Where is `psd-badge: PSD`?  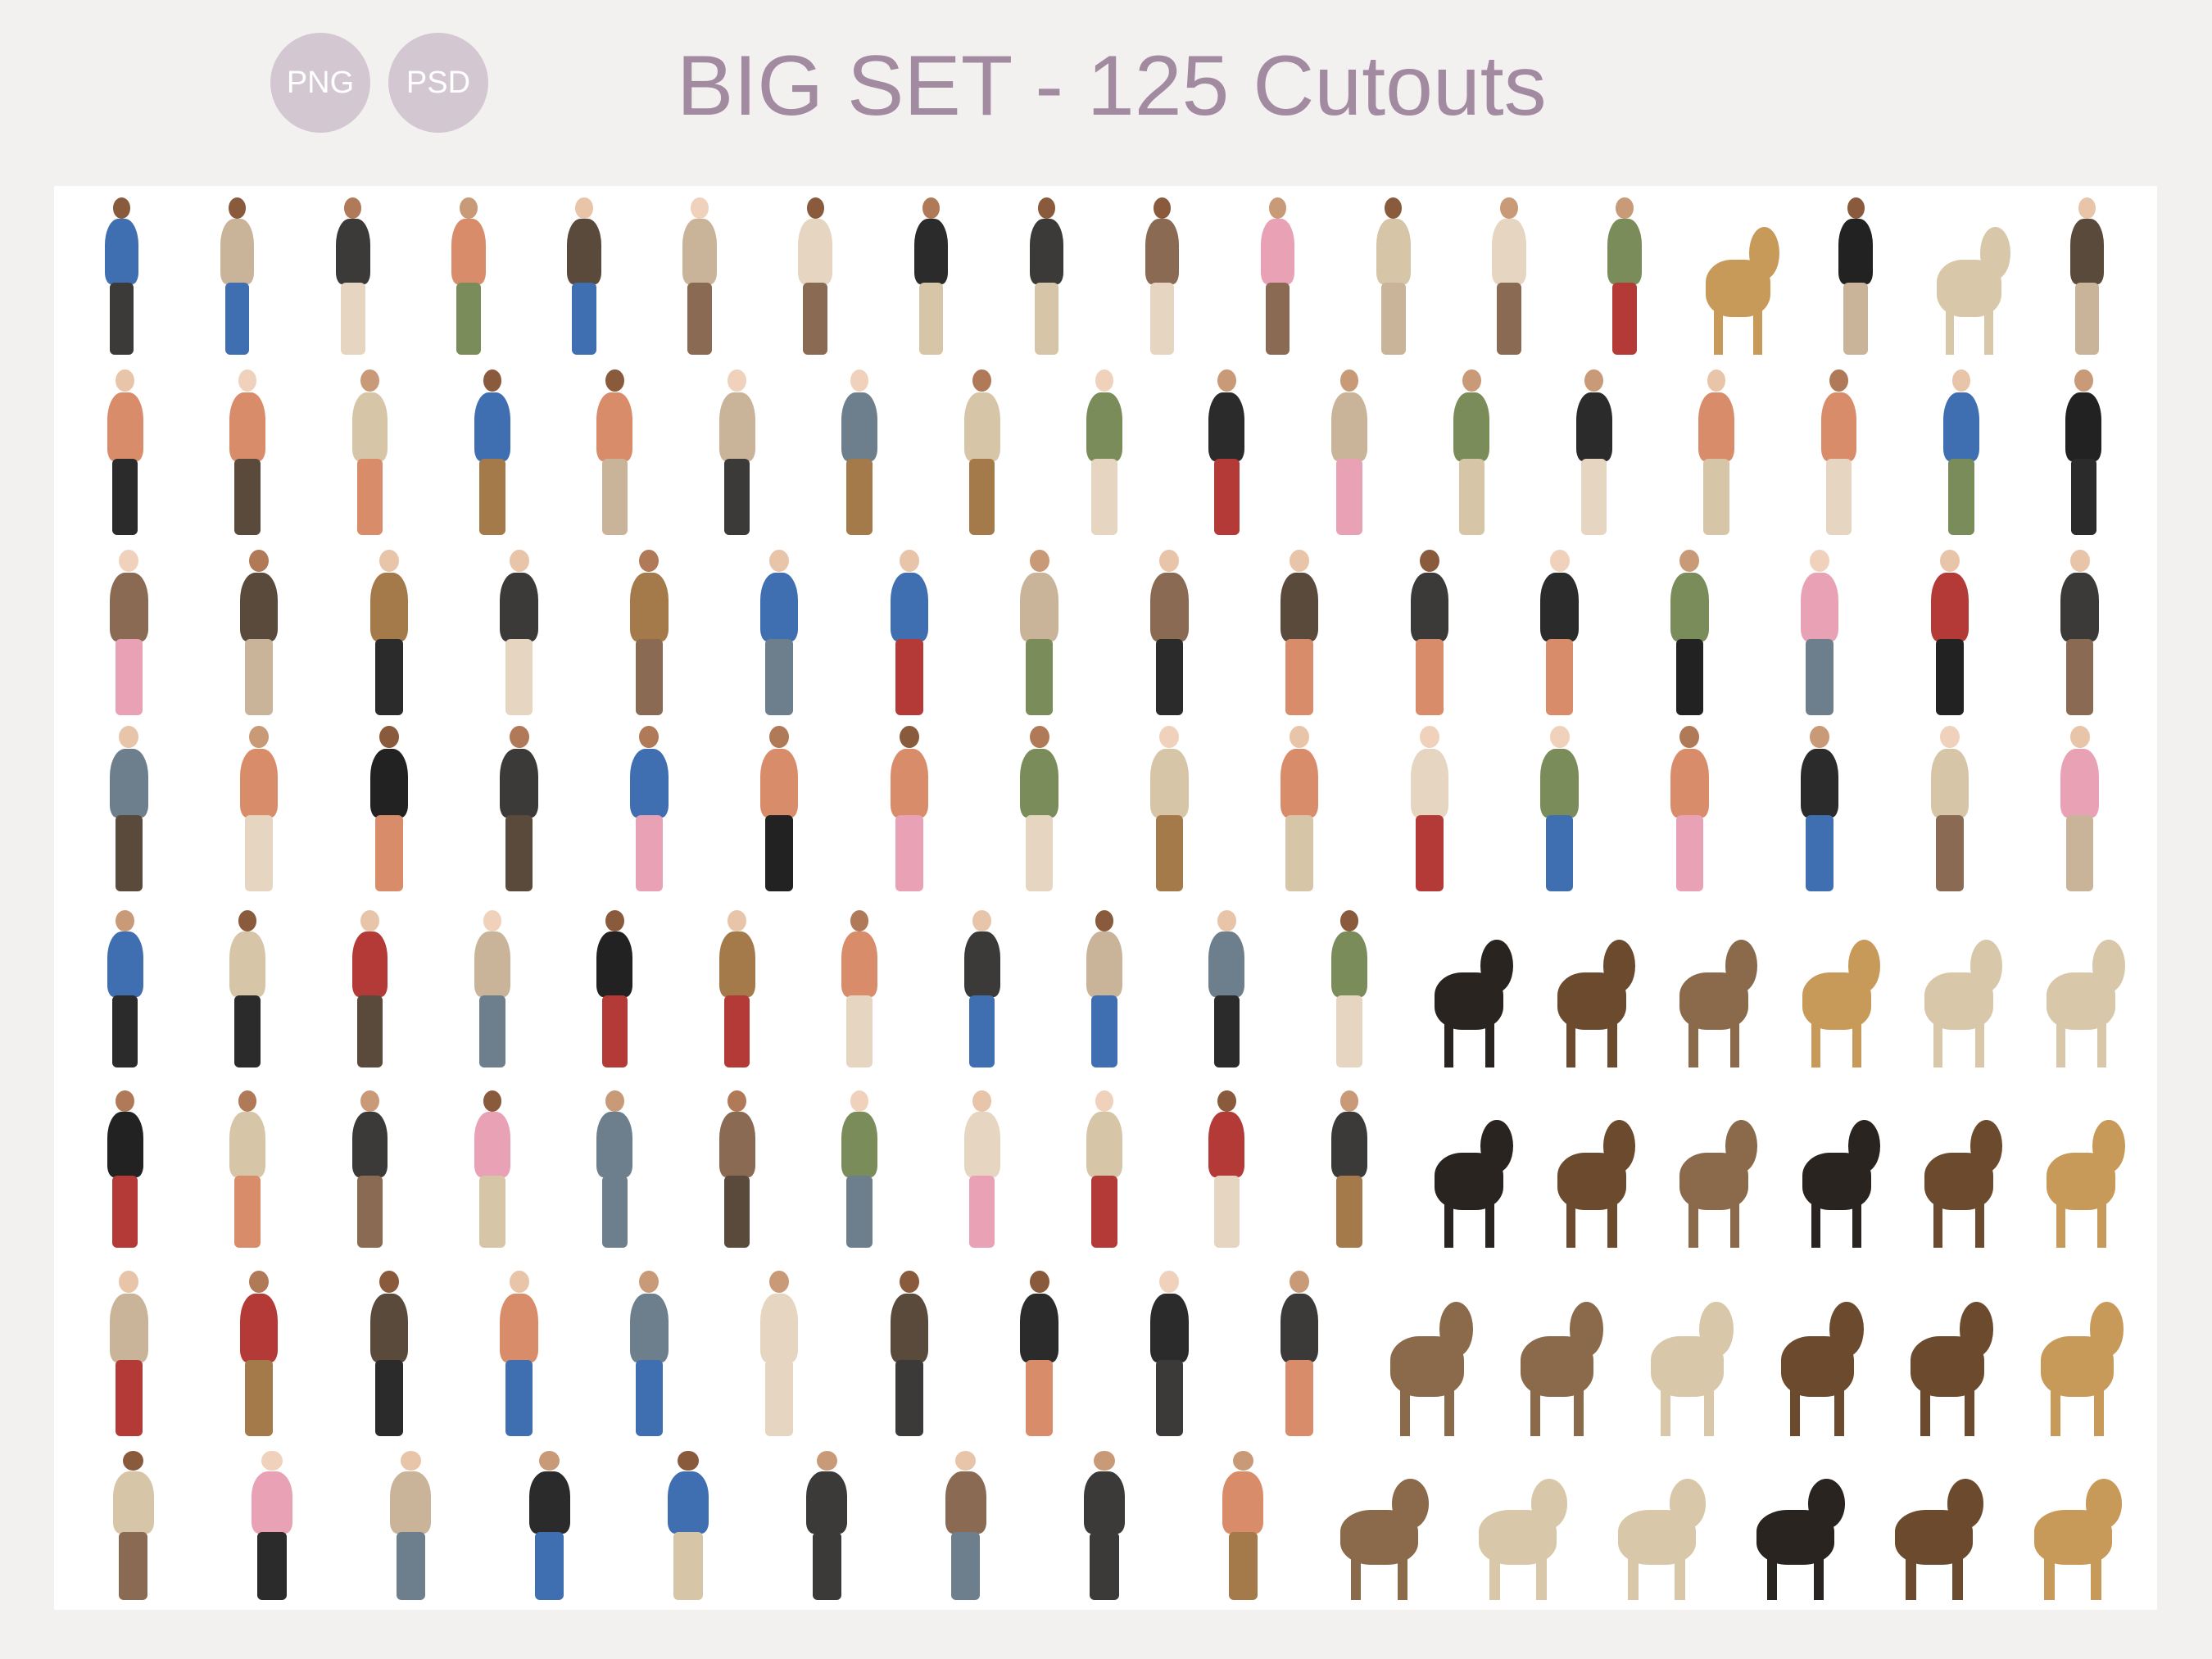
psd-badge: PSD is located at coordinates (438, 83).